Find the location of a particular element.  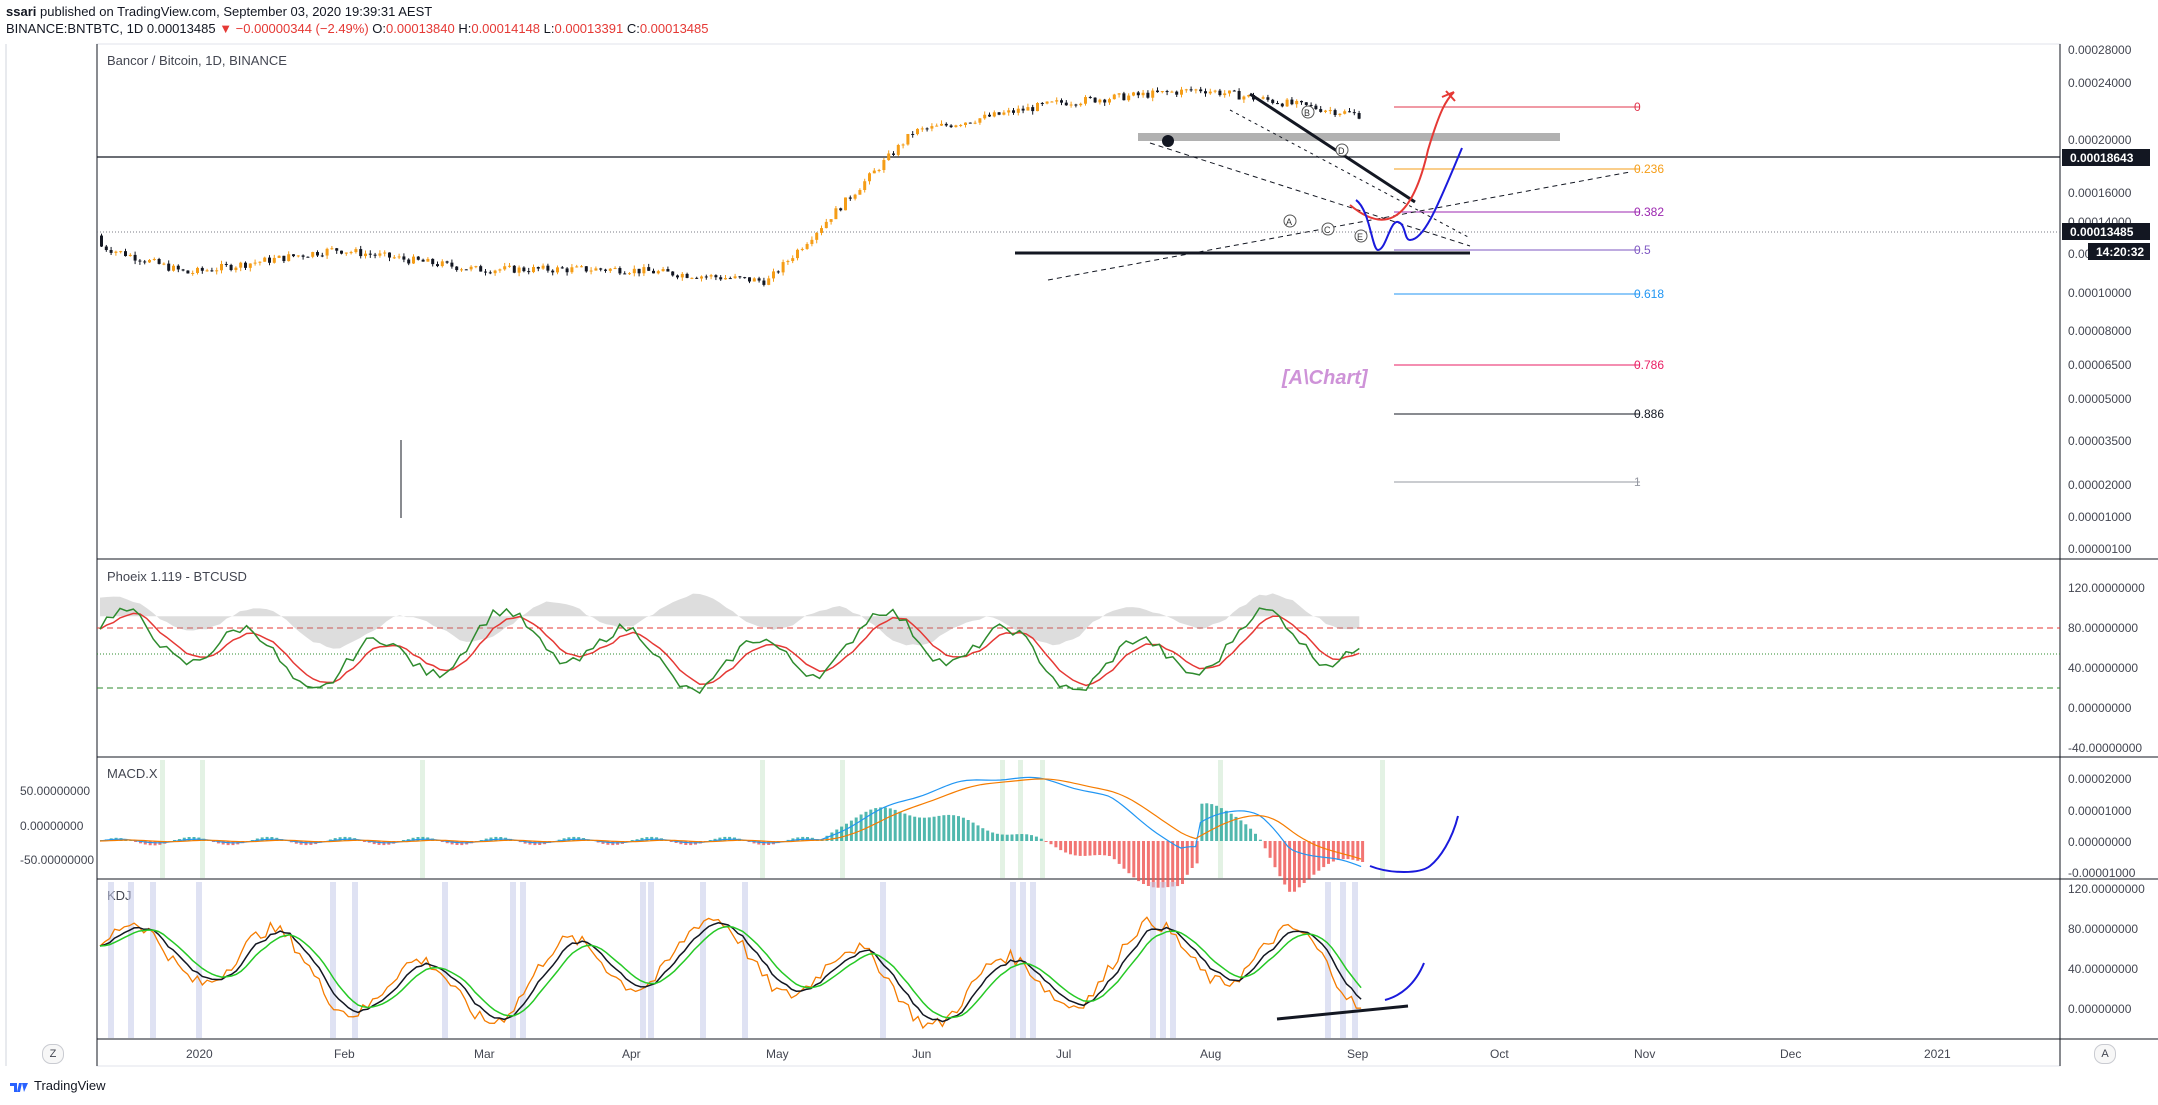

timezone-button: Z is located at coordinates (53, 1054).